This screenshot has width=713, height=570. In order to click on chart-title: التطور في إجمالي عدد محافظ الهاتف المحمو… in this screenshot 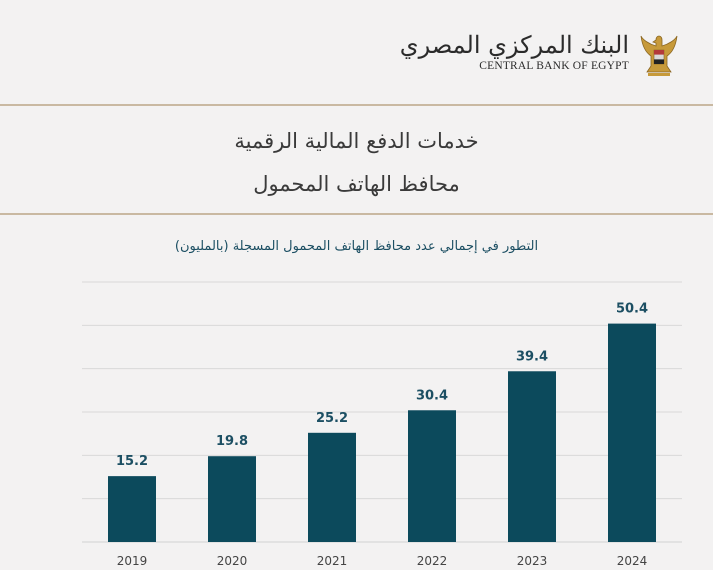, I will do `click(356, 246)`.